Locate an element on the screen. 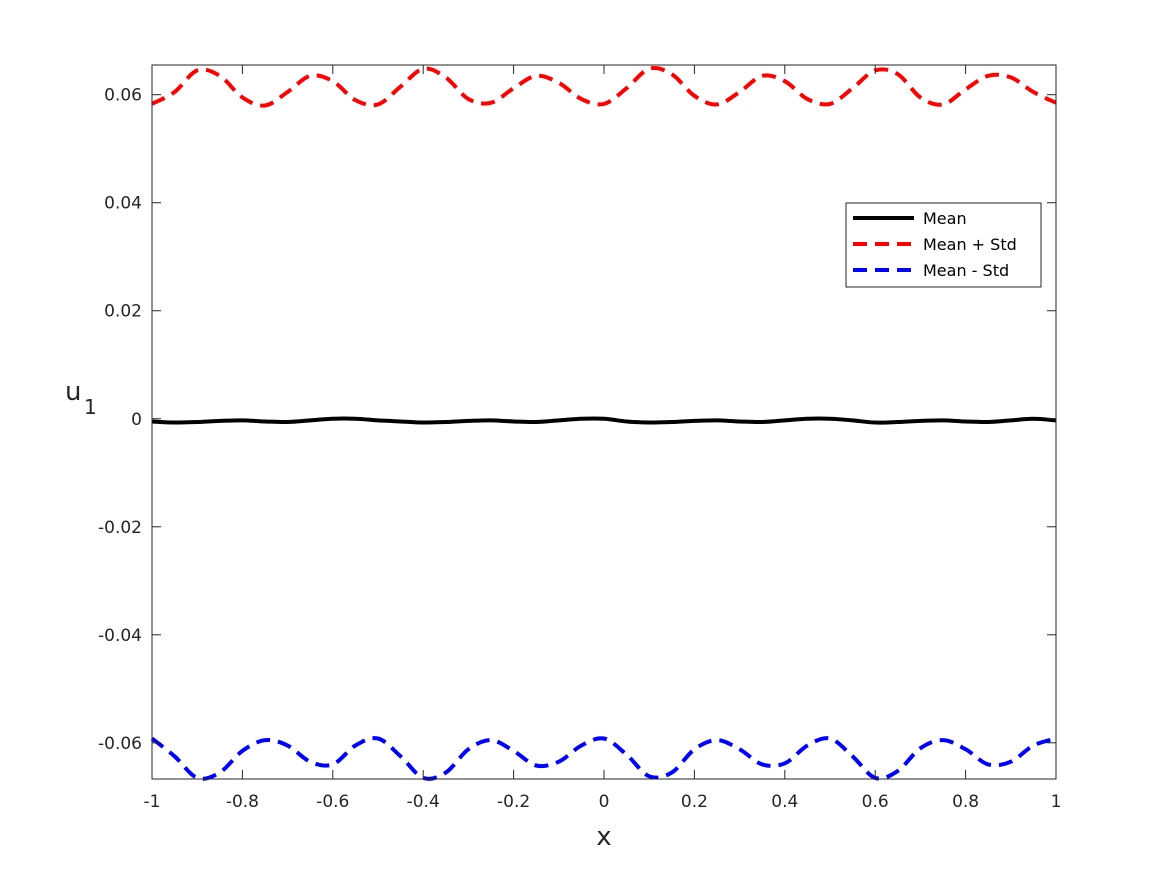  y-axis-label-main: u is located at coordinates (73, 392).